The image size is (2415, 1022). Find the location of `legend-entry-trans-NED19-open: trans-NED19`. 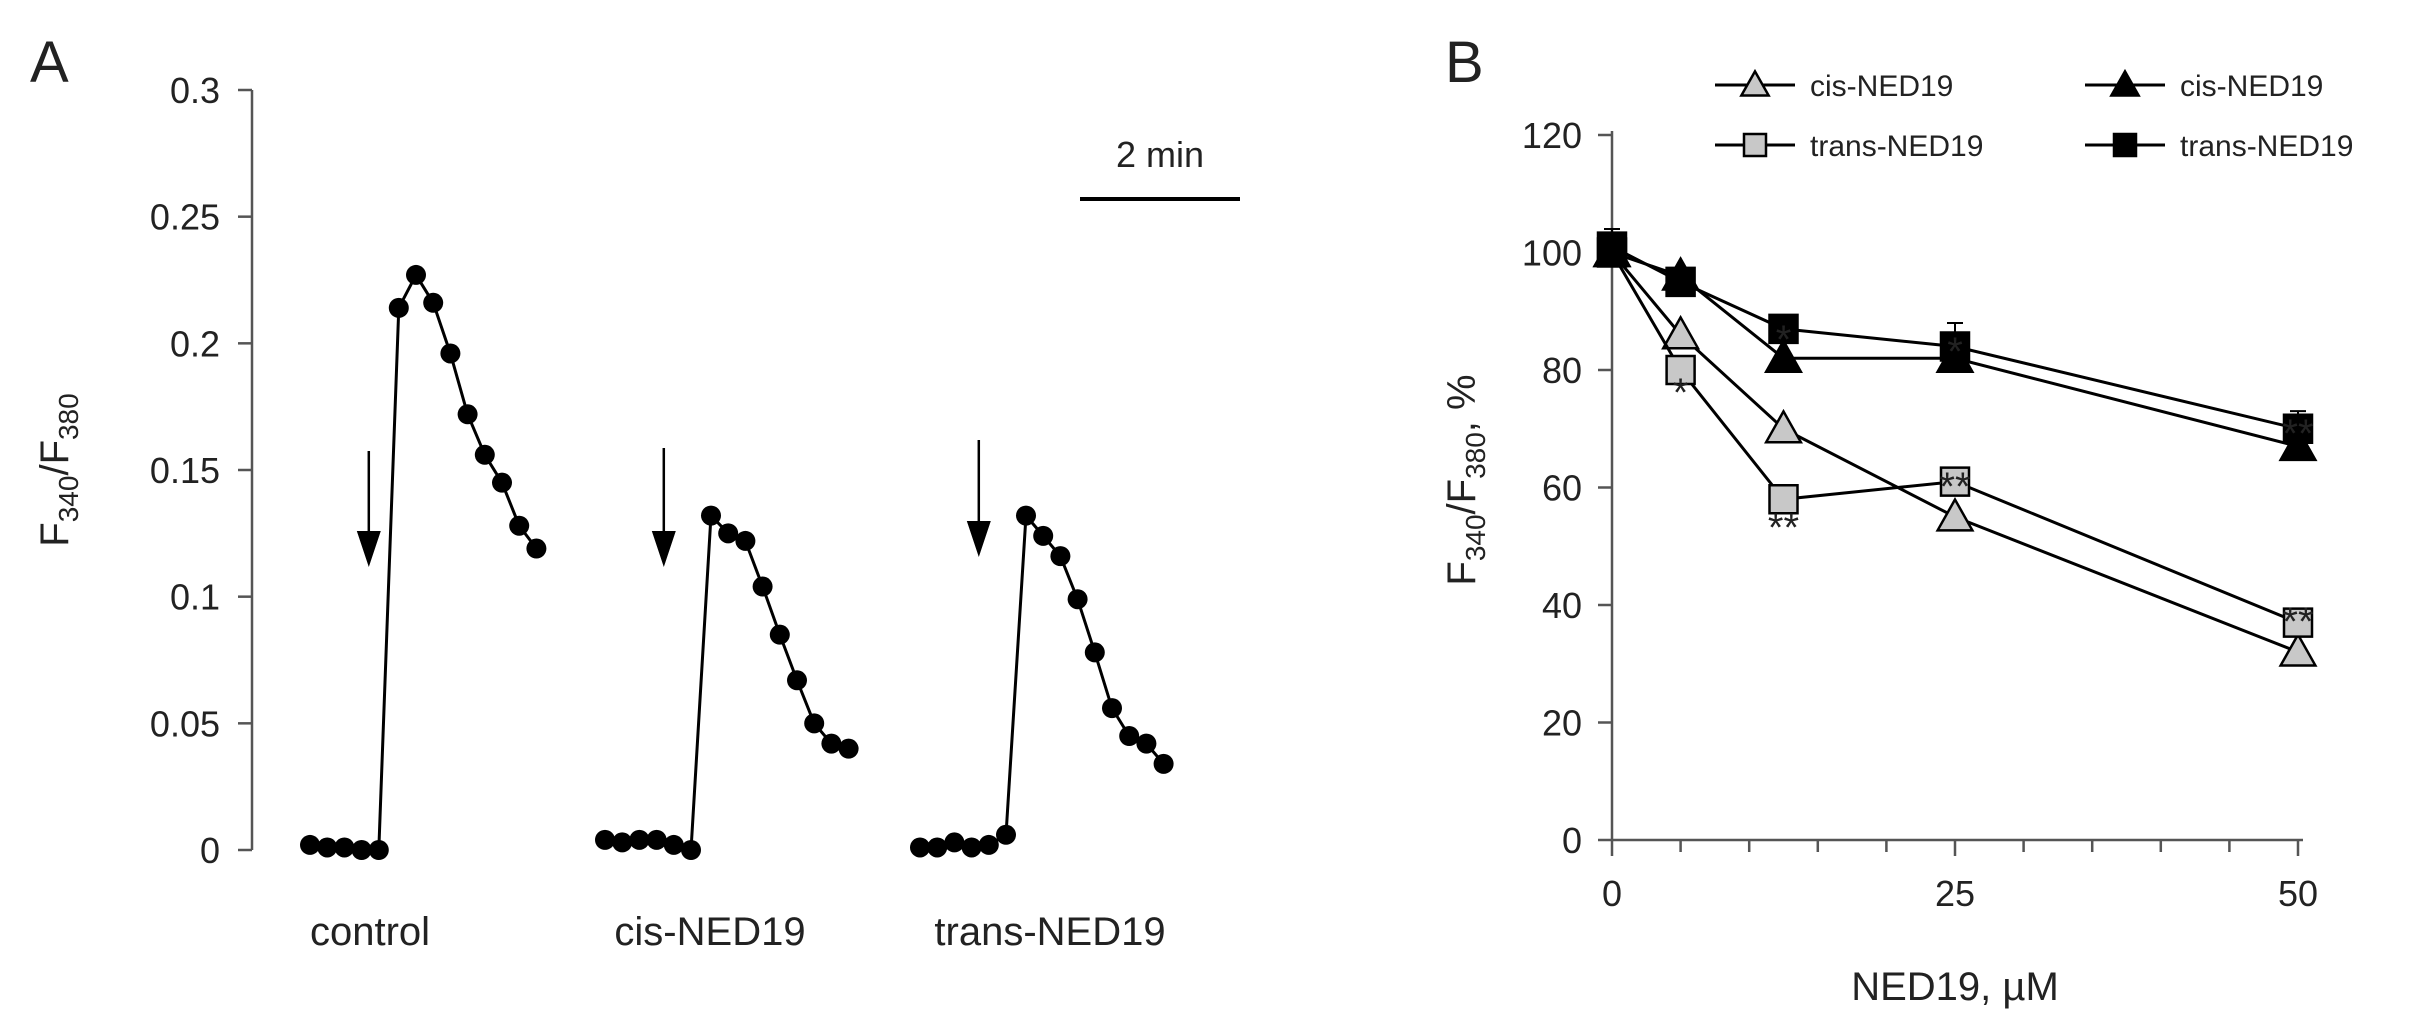

legend-entry-trans-NED19-open: trans-NED19 is located at coordinates (1849, 146).